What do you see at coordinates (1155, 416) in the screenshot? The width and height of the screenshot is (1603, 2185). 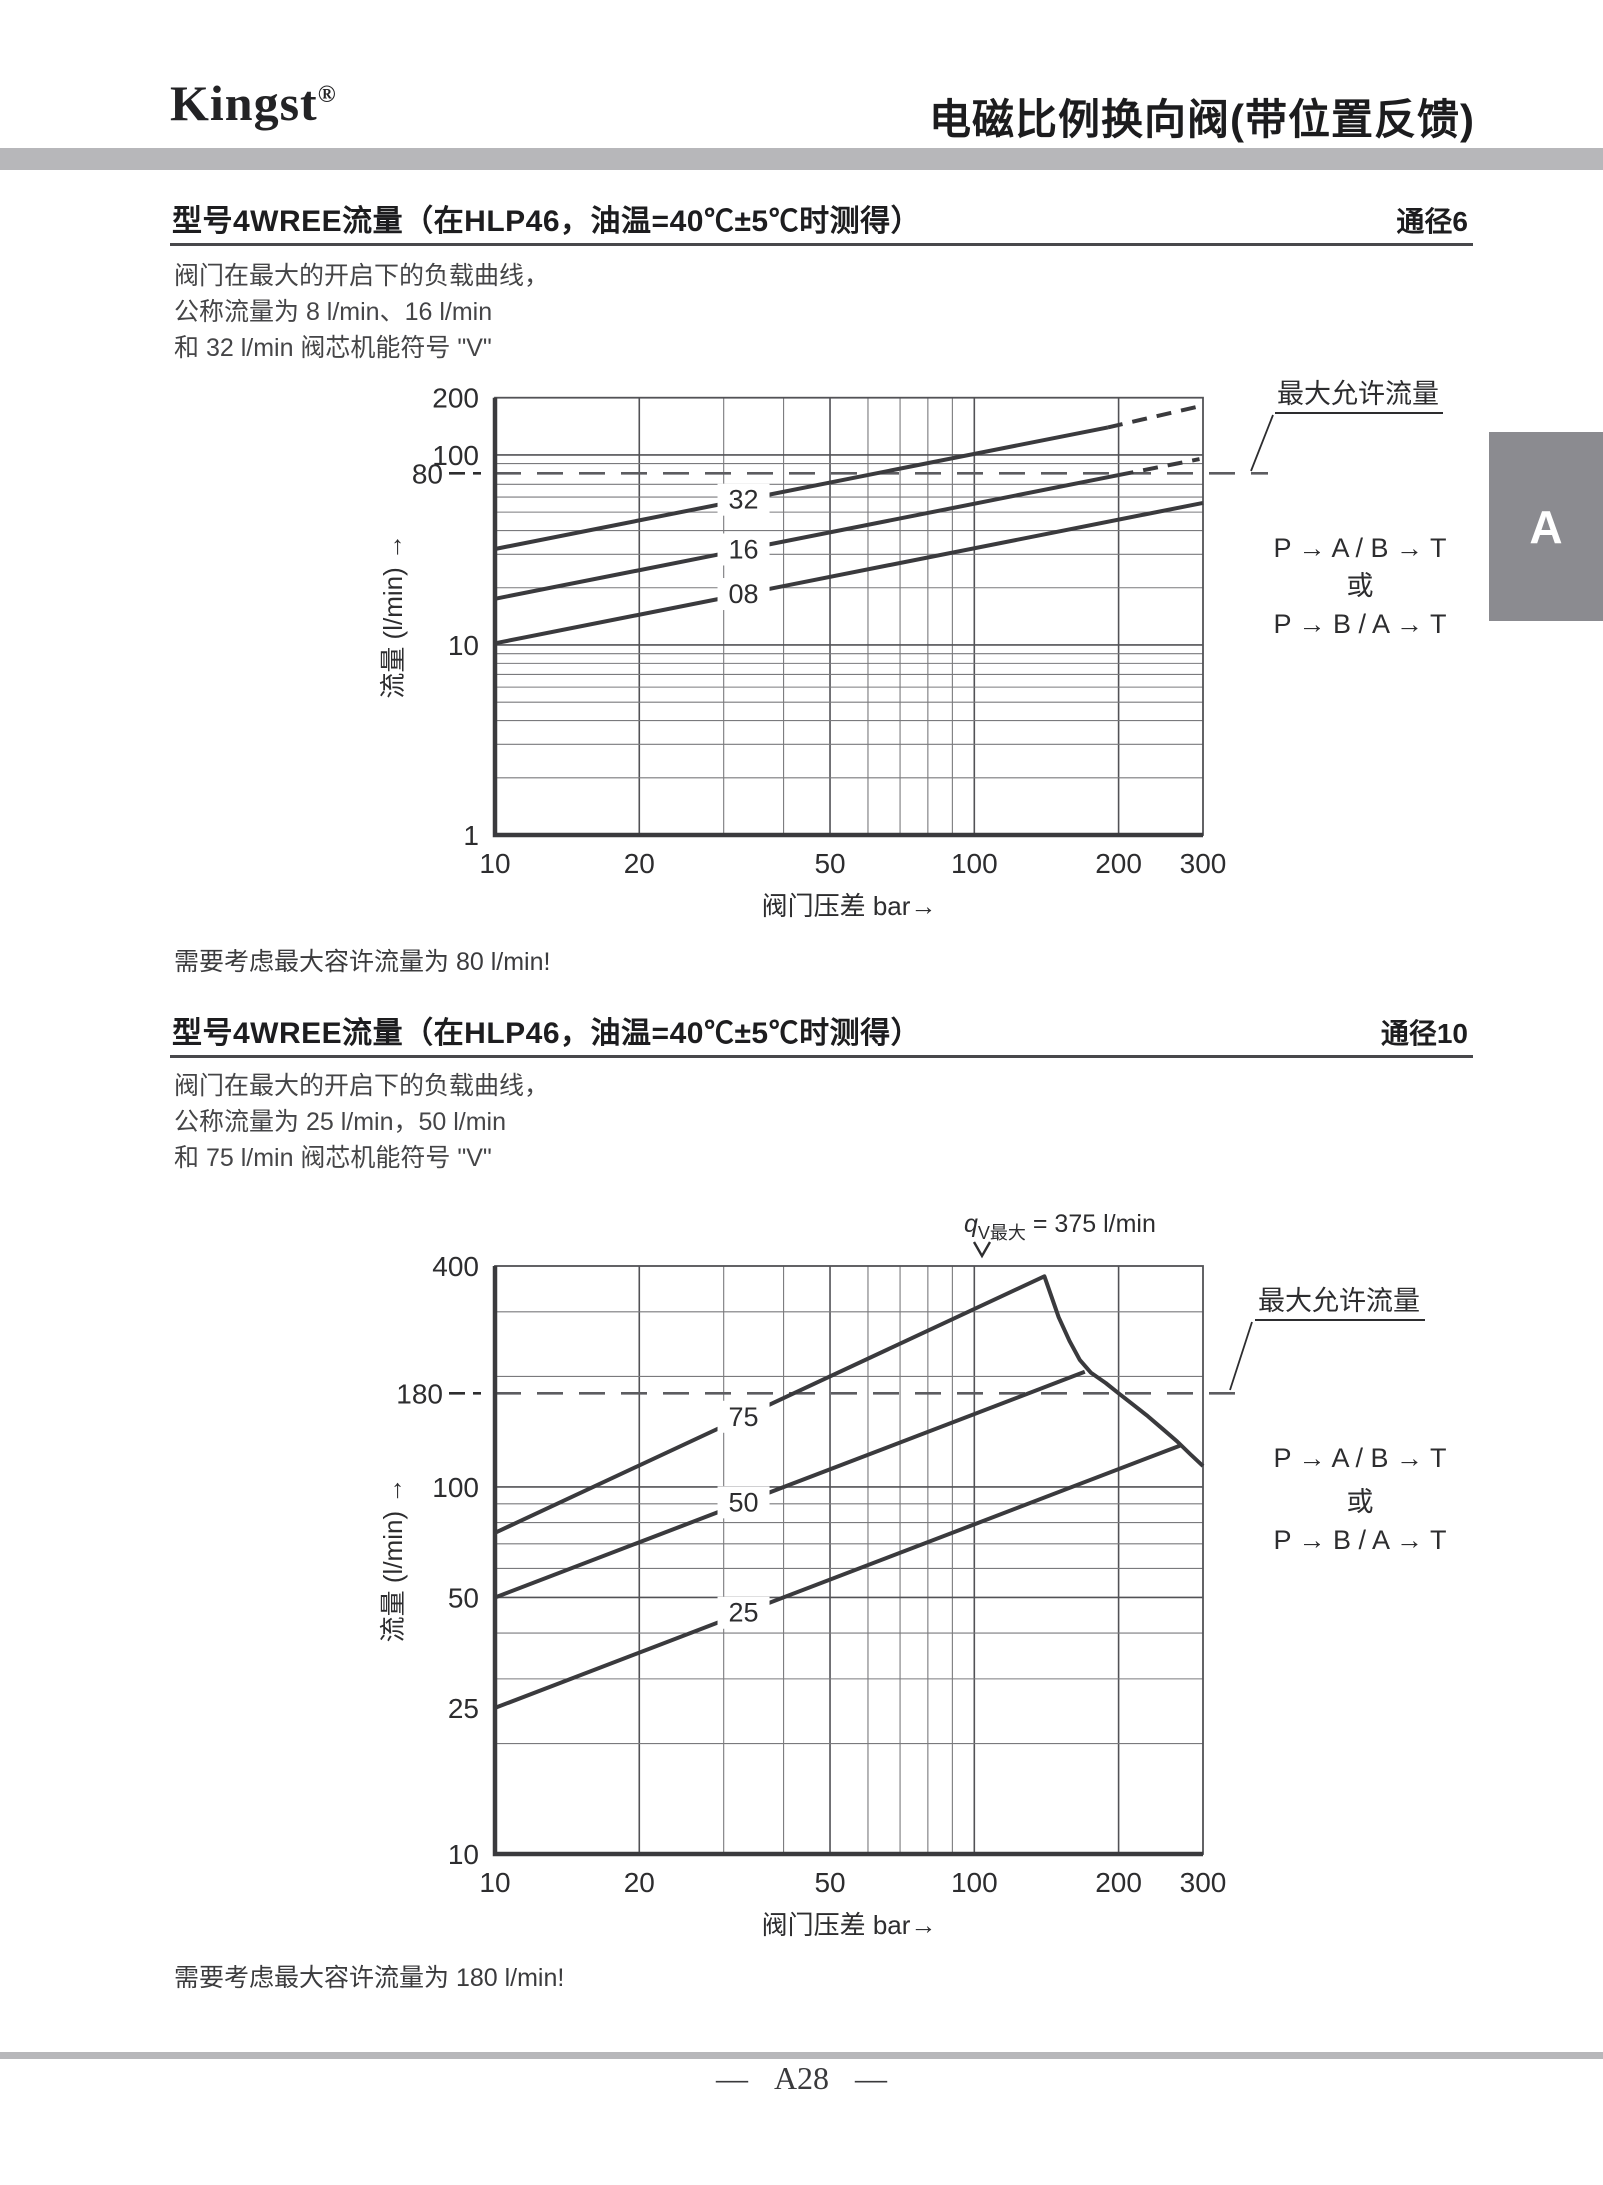 I see `curve-32-dashed-extension` at bounding box center [1155, 416].